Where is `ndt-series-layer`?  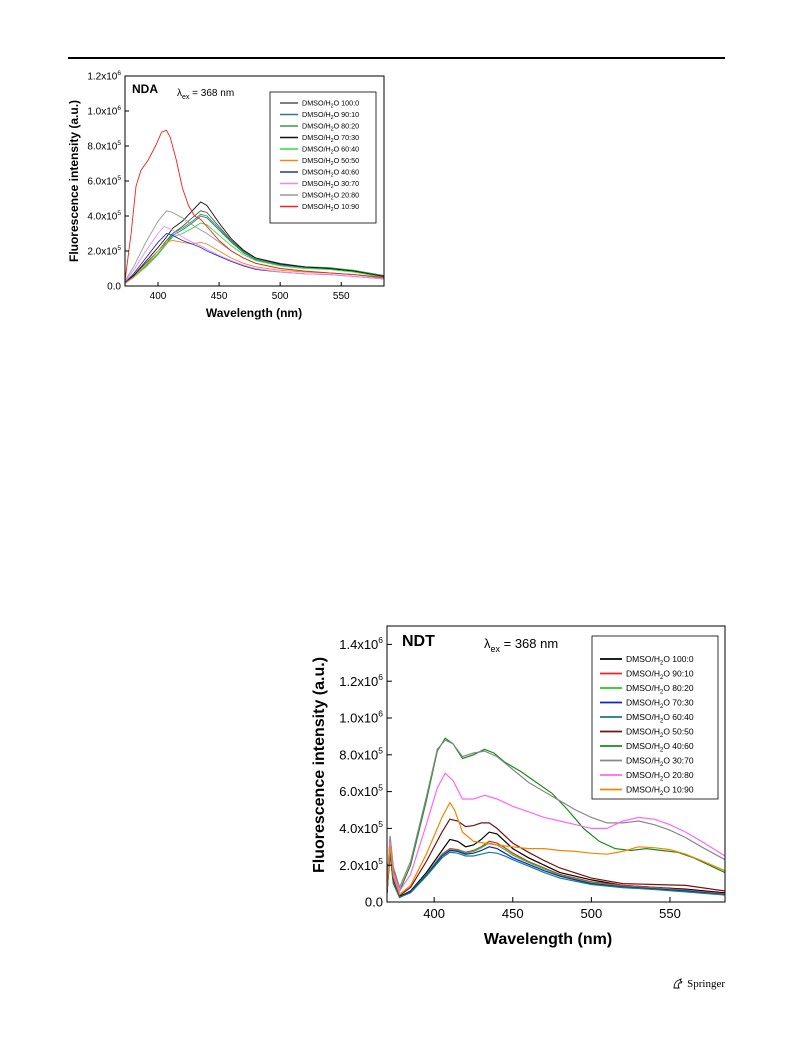 ndt-series-layer is located at coordinates (556, 818).